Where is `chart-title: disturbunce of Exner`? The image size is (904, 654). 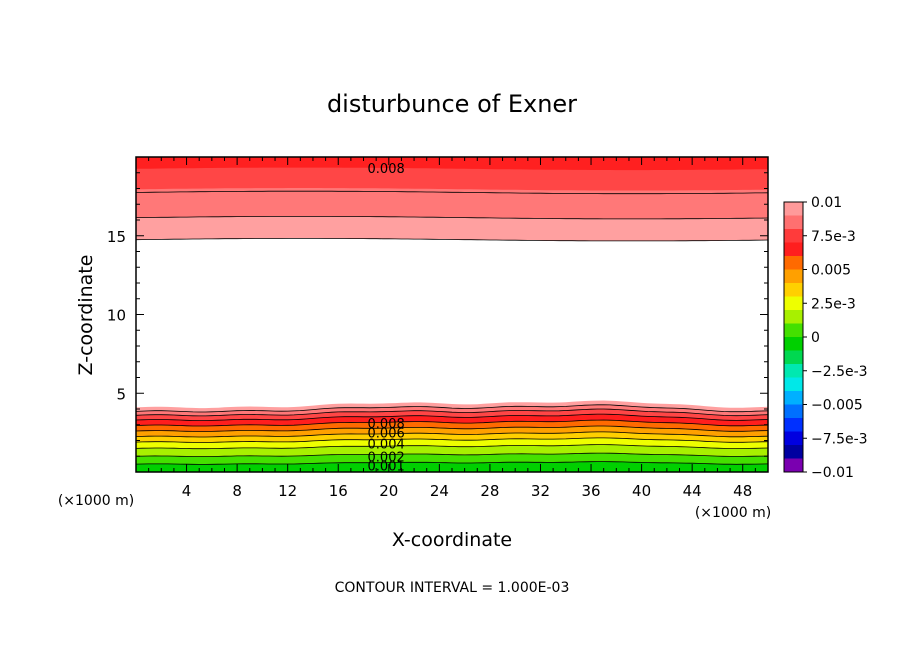
chart-title: disturbunce of Exner is located at coordinates (452, 104).